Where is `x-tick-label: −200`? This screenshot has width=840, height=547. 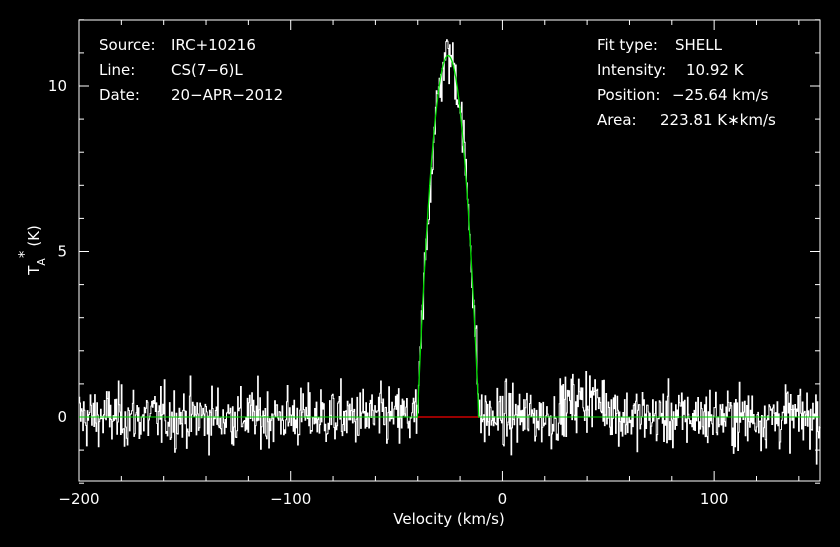 x-tick-label: −200 is located at coordinates (78, 499).